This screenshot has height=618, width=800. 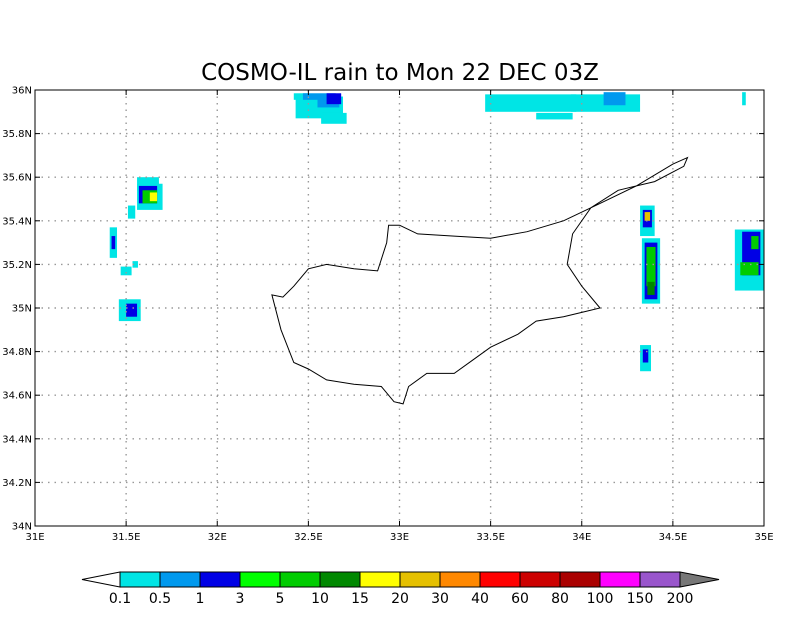 I want to click on colorbar-label: 150, so click(x=640, y=599).